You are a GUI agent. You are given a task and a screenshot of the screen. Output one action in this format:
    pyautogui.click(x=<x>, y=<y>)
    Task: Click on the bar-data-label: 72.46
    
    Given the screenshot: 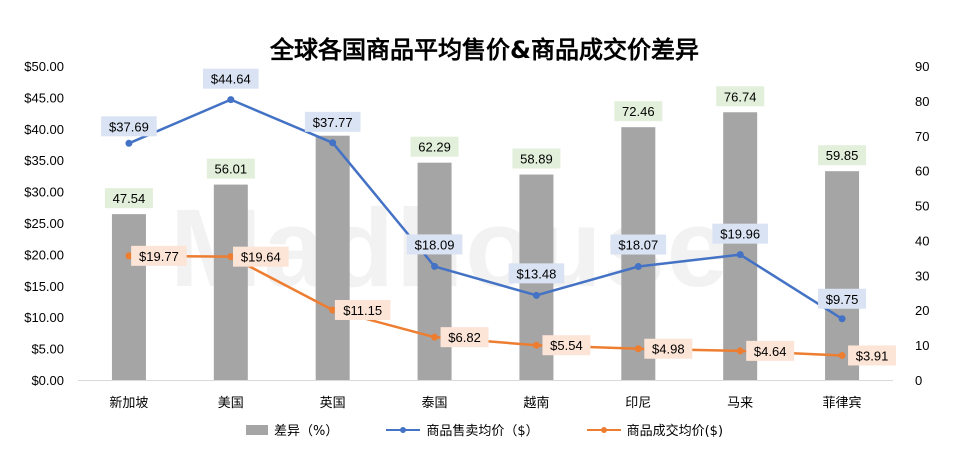 What is the action you would take?
    pyautogui.click(x=638, y=111)
    